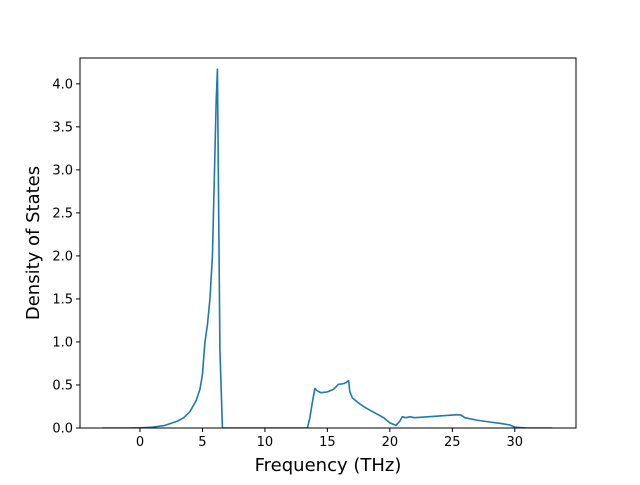 The image size is (640, 485). I want to click on x-axis-label: Frequency (THz), so click(328, 465).